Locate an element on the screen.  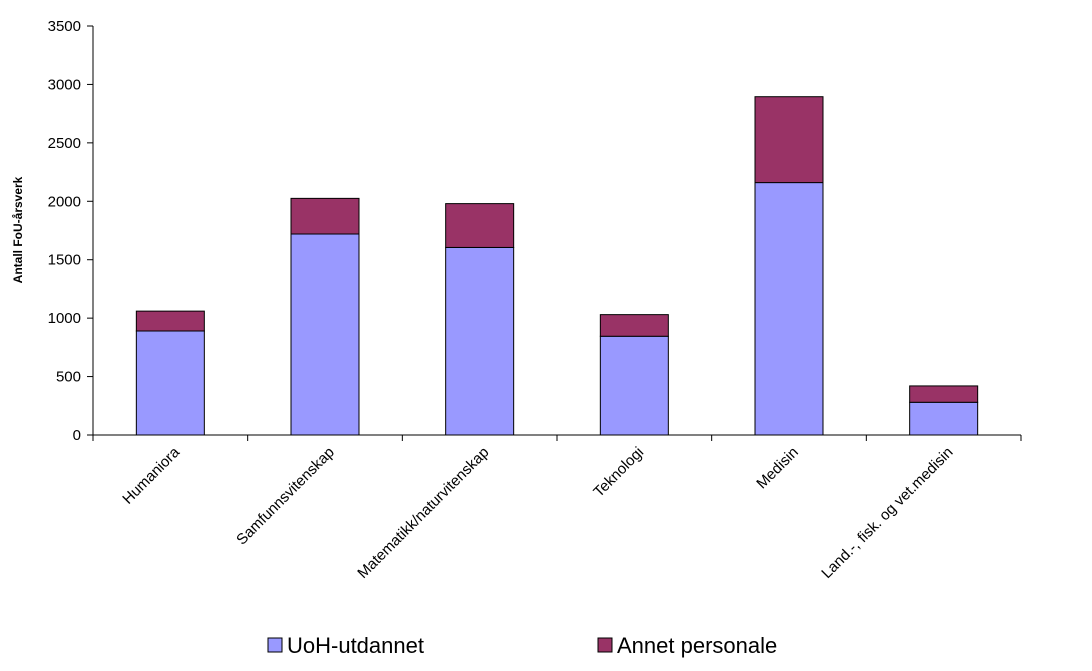
legend: UoH-utdannet Annet personale is located at coordinates (522, 645).